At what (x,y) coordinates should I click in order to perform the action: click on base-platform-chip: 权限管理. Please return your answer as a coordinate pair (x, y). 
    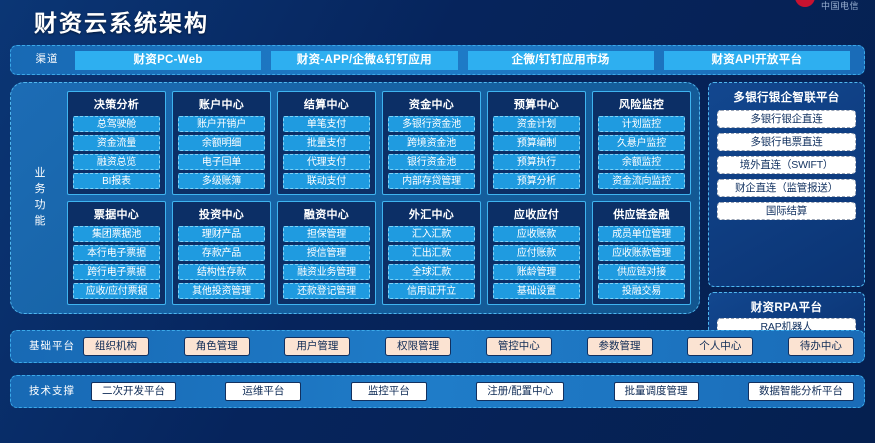
    Looking at the image, I should click on (418, 346).